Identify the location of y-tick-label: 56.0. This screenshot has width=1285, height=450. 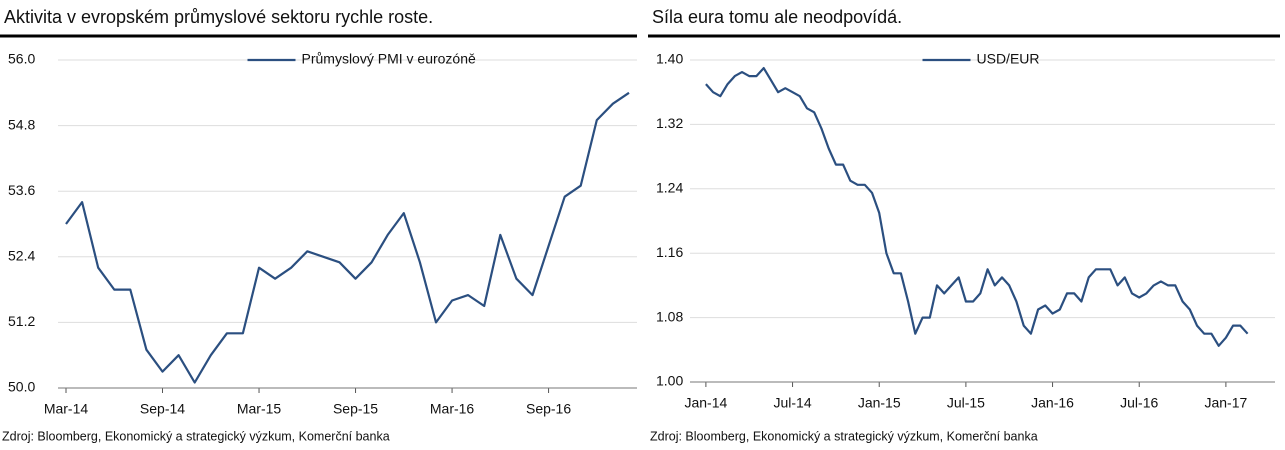
(21, 59).